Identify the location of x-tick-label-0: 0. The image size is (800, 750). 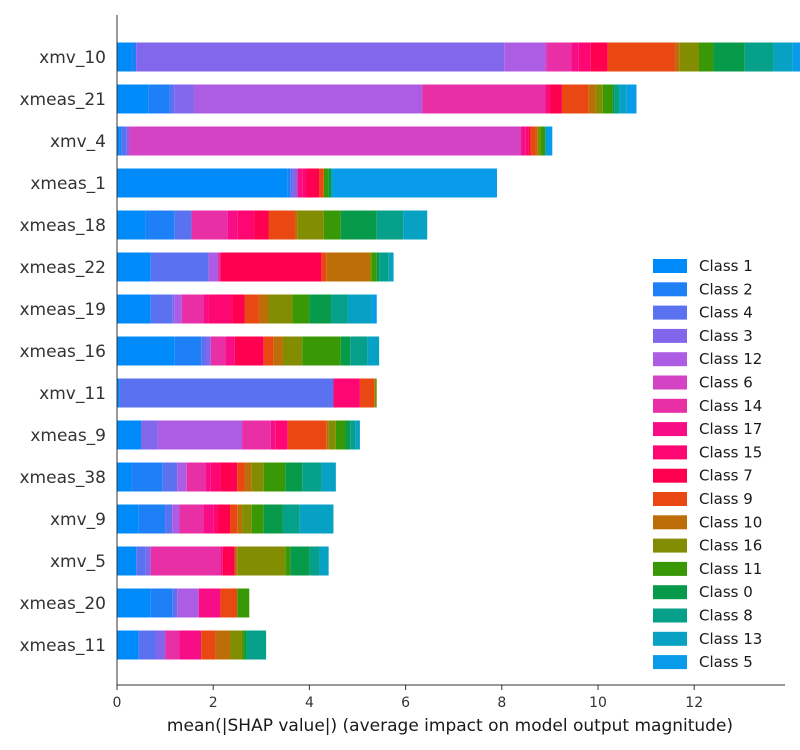
(117, 703).